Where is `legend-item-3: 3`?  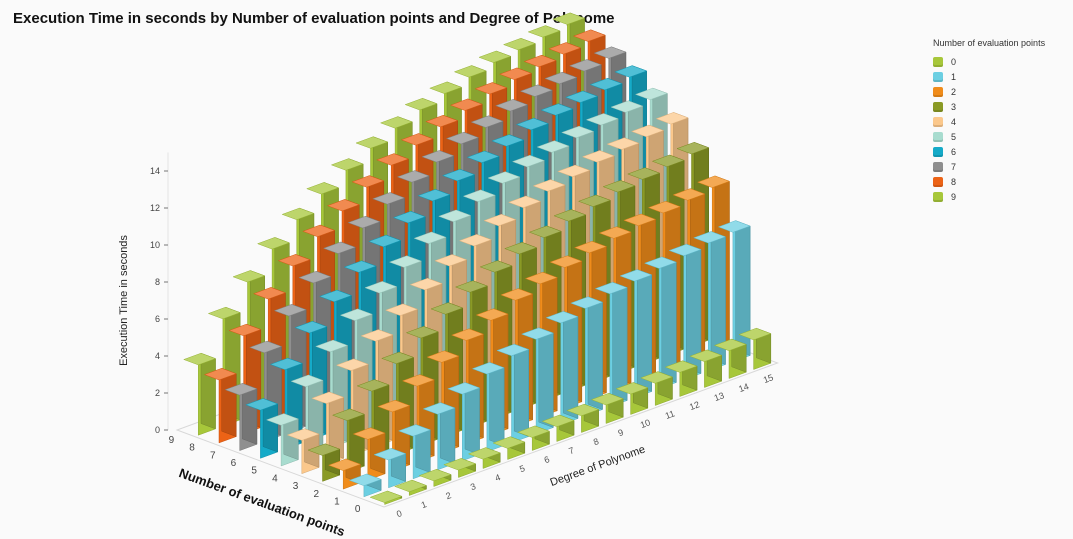
legend-item-3: 3 is located at coordinates (1002, 106).